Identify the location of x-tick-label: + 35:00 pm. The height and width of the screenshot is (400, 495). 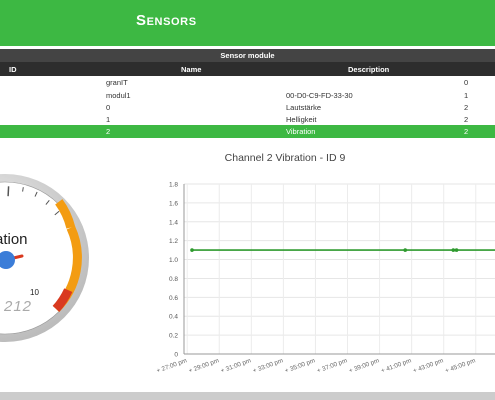
(300, 365).